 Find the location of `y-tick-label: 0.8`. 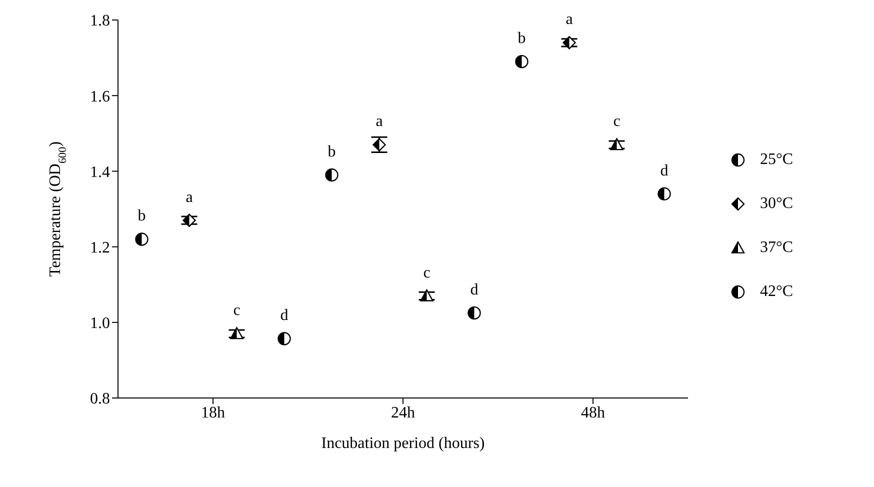

y-tick-label: 0.8 is located at coordinates (100, 399).